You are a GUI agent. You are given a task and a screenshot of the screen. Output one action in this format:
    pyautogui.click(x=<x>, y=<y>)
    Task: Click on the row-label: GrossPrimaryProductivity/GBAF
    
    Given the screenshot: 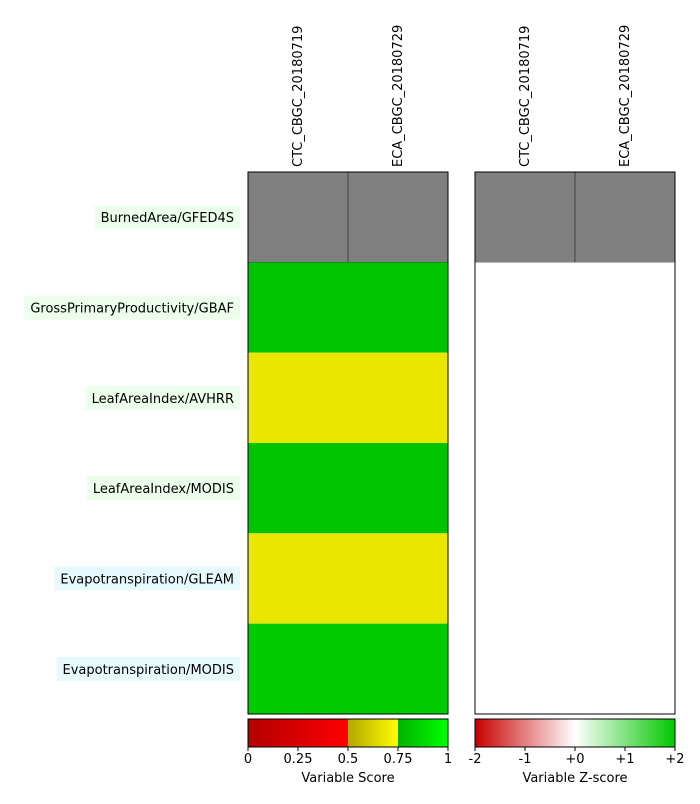 What is the action you would take?
    pyautogui.click(x=132, y=309)
    